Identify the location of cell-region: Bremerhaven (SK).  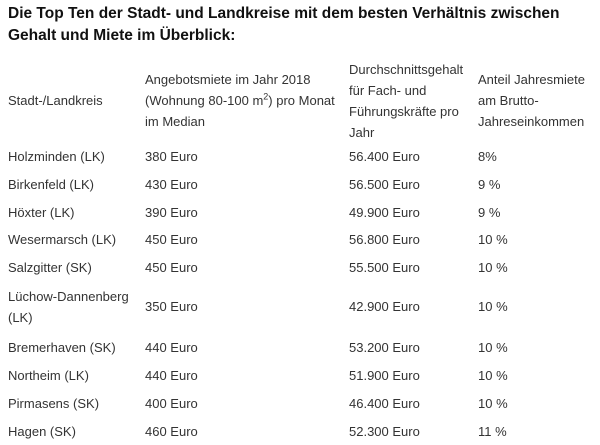
(62, 347).